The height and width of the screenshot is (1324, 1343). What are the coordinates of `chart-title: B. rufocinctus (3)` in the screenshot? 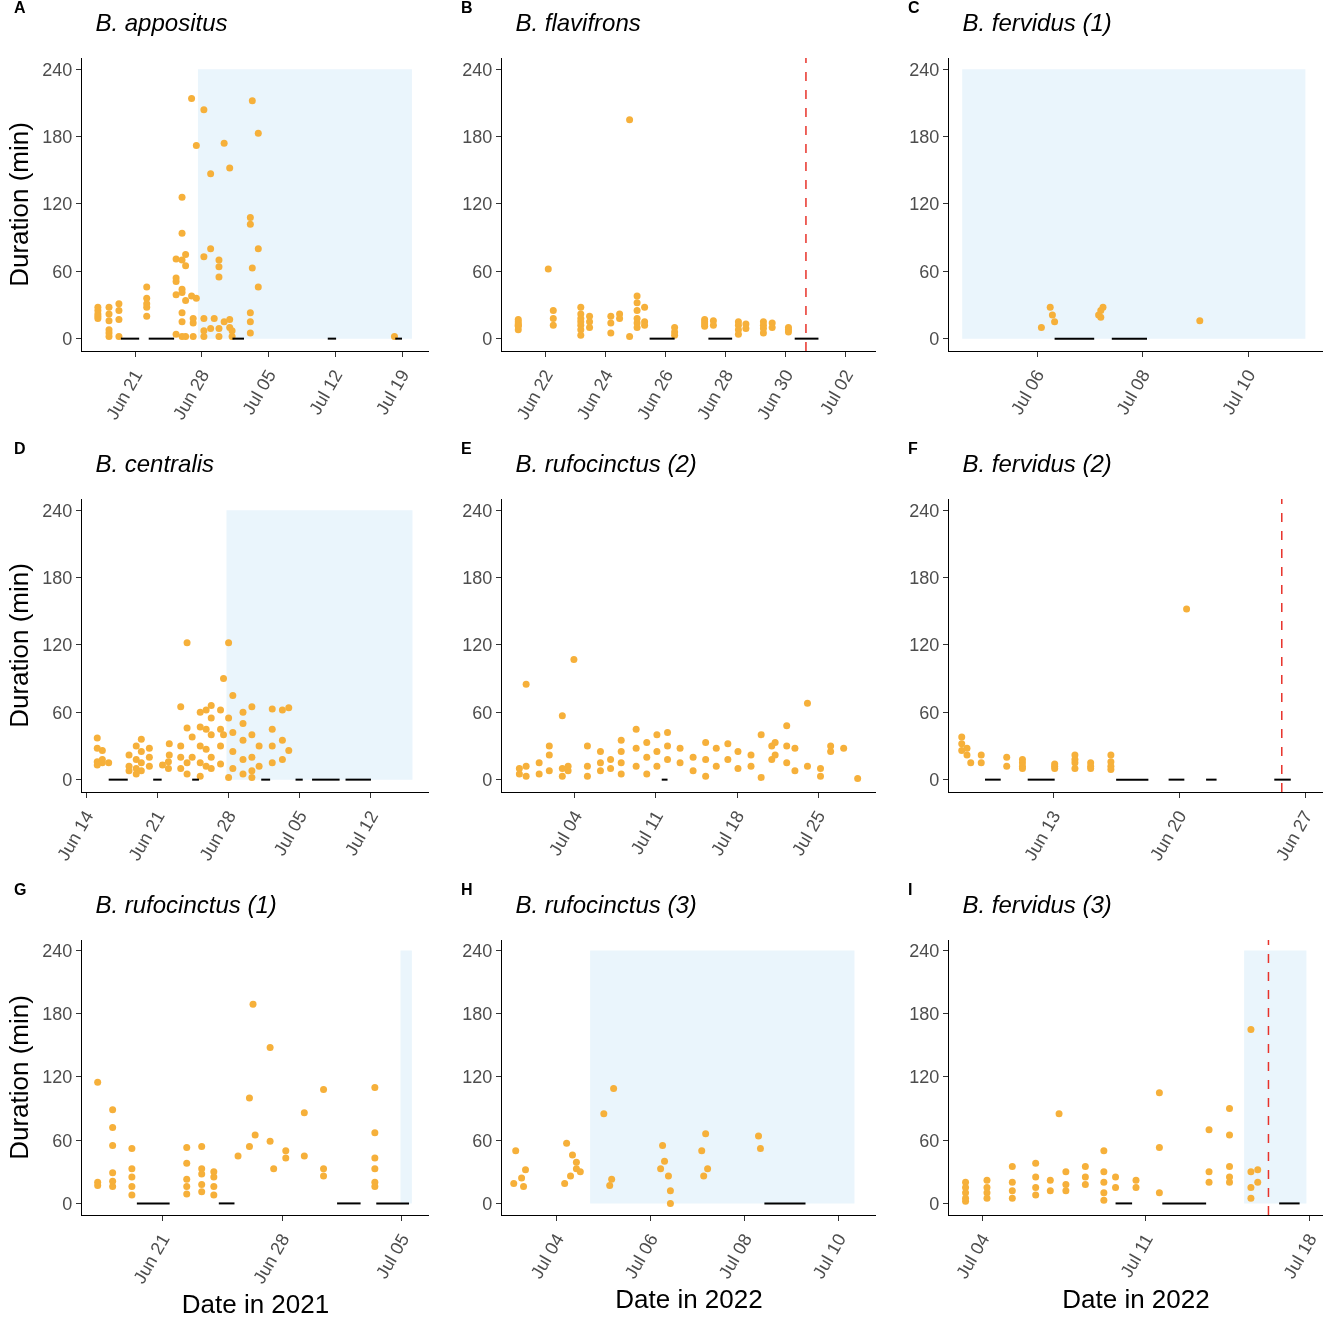 It's located at (606, 904).